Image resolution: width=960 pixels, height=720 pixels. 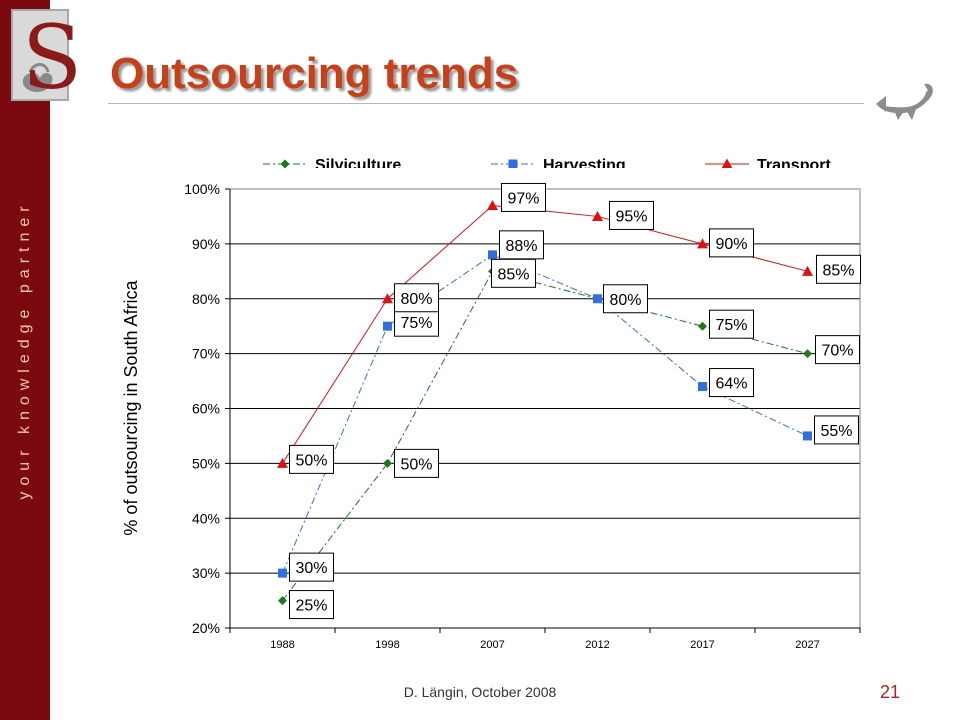 I want to click on data-label: 25%, so click(x=311, y=606).